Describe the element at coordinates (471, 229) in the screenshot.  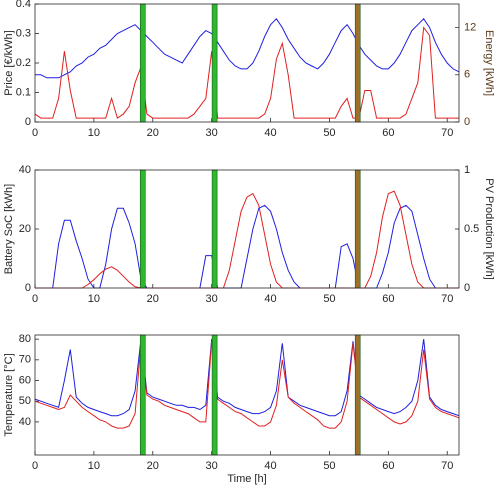
I see `y2-tick-label: 0.5` at that location.